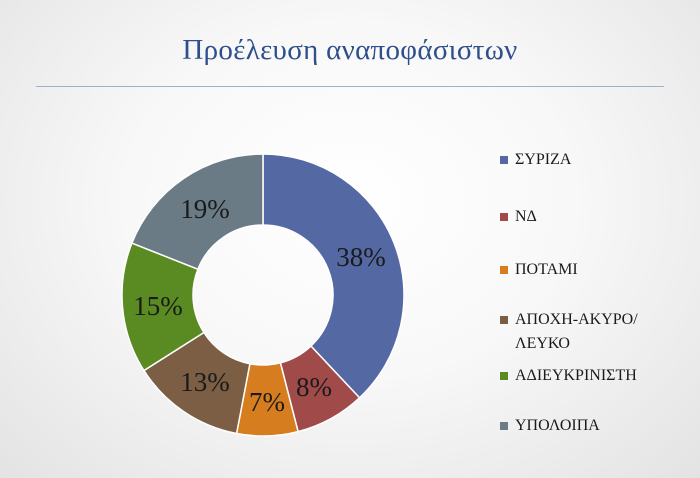 The height and width of the screenshot is (478, 700). I want to click on legend-item-syriza: ΣΥΡΙΖΑ, so click(535, 160).